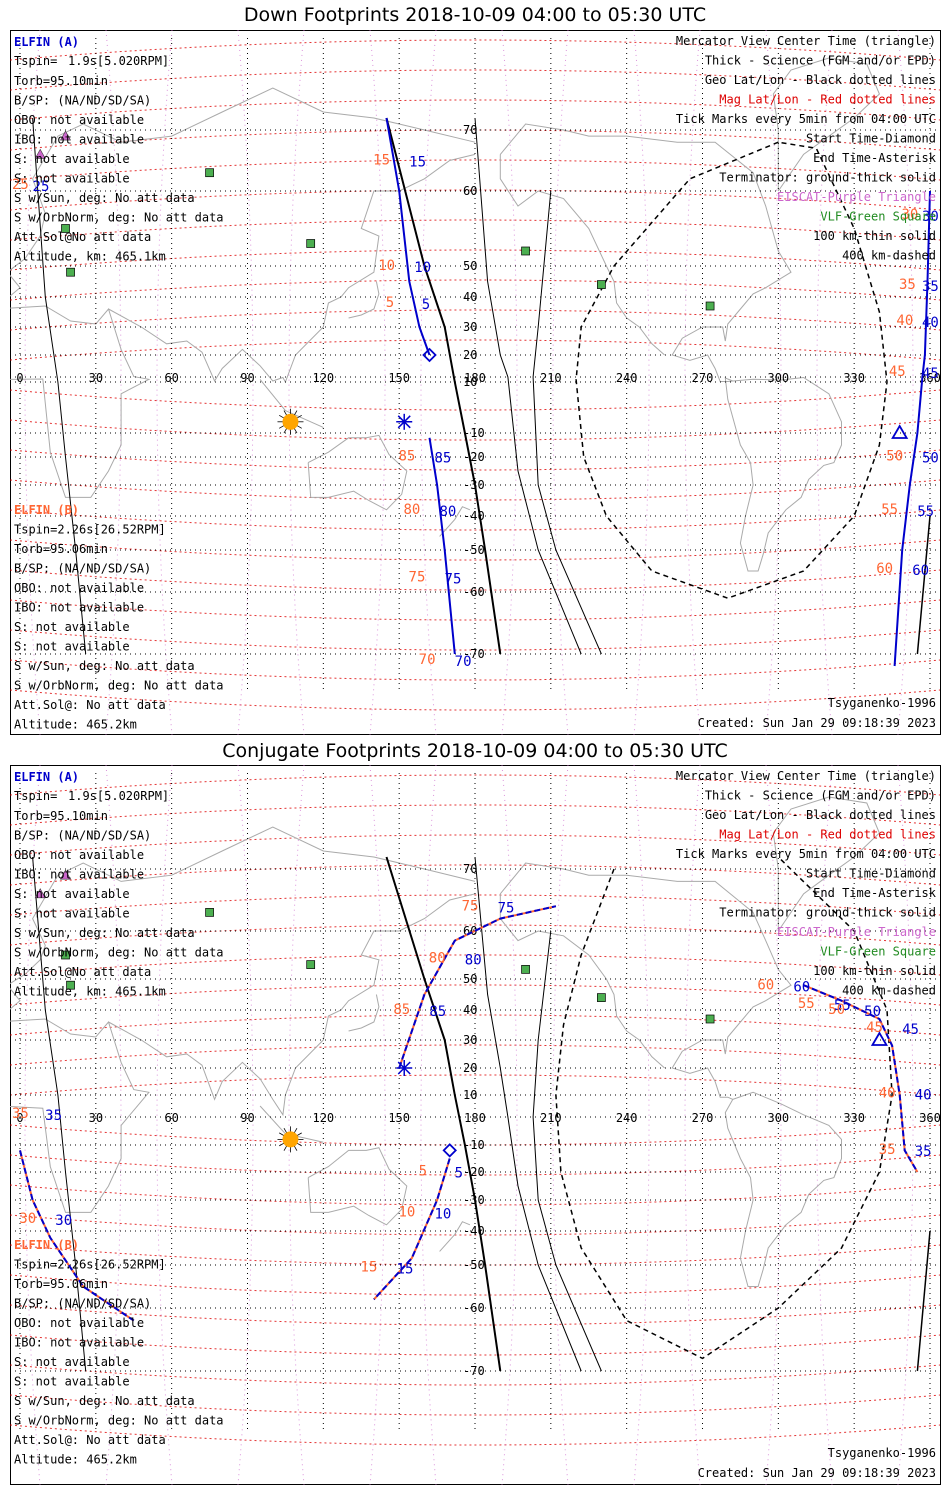 This screenshot has width=950, height=1500. What do you see at coordinates (817, 723) in the screenshot?
I see `created-timestamp: Created: Sun Jan 29 09:18:39 2023` at bounding box center [817, 723].